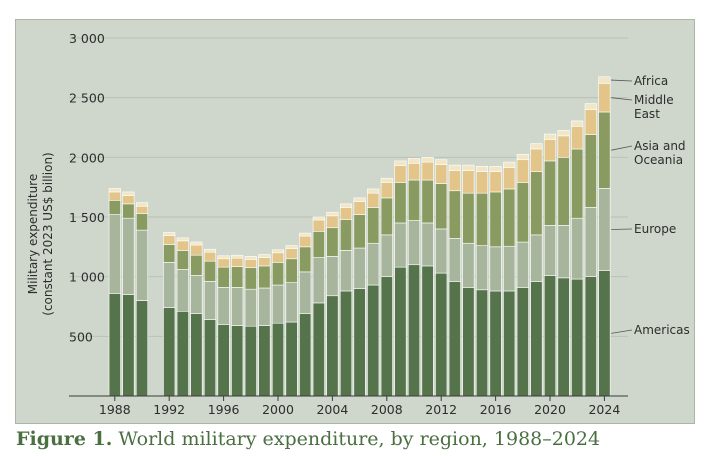  I want to click on x-tick-label: 2004, so click(332, 409).